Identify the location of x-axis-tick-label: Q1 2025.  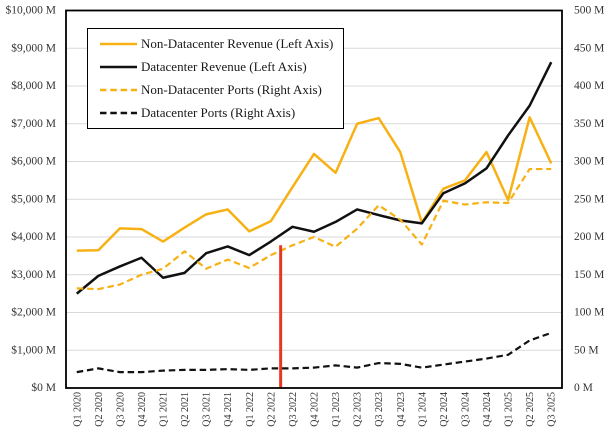
(509, 409).